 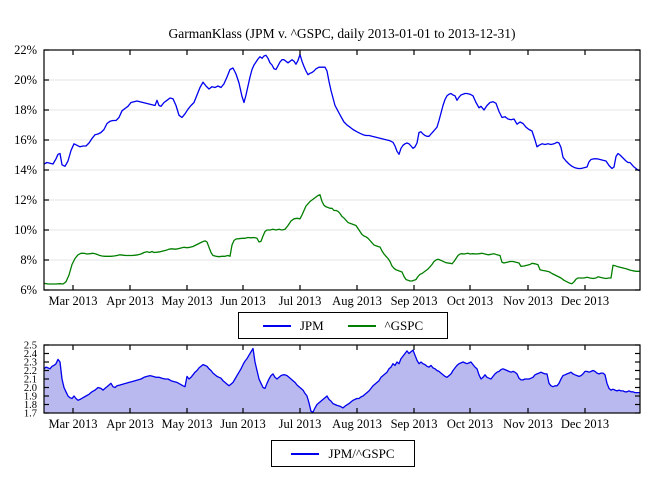 I want to click on jpm-gspc-line, so click(x=341, y=380).